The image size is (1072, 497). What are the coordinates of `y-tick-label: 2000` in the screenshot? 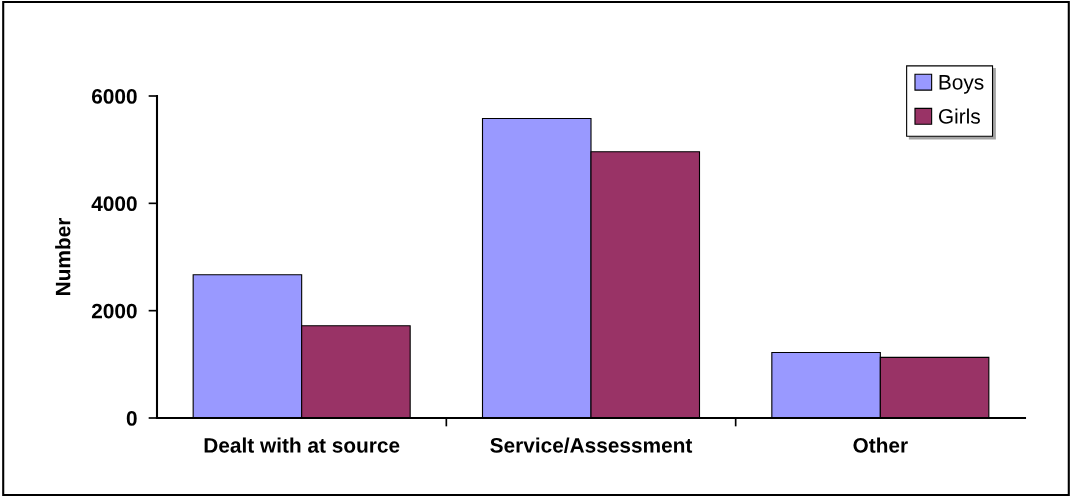 It's located at (114, 311).